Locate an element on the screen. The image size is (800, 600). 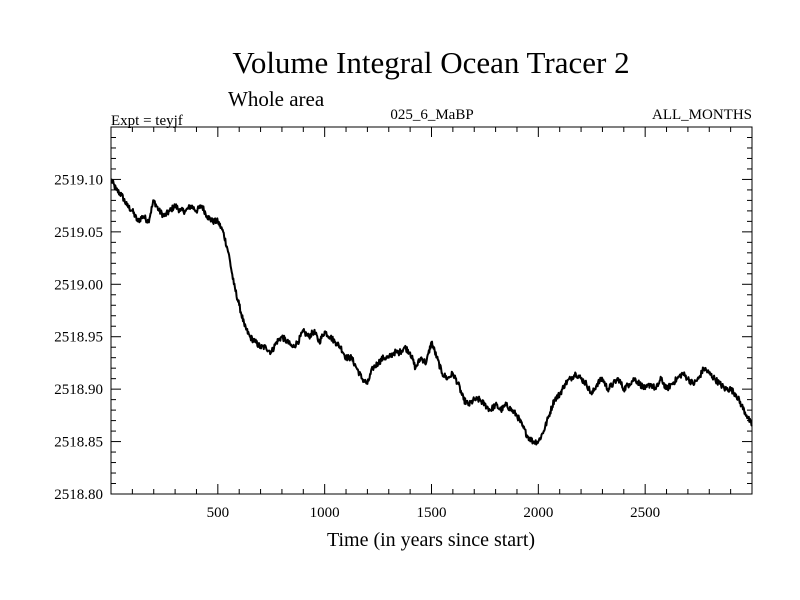
y-tick-label: 2519.05 is located at coordinates (78, 233).